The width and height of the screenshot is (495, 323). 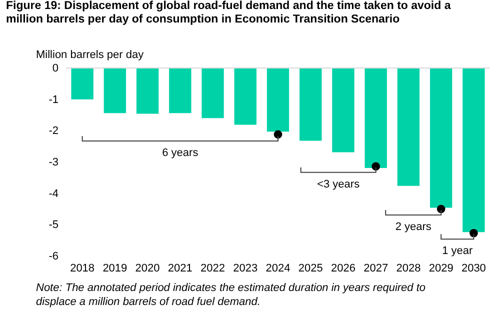 What do you see at coordinates (53, 162) in the screenshot?
I see `y-tick-label: -3` at bounding box center [53, 162].